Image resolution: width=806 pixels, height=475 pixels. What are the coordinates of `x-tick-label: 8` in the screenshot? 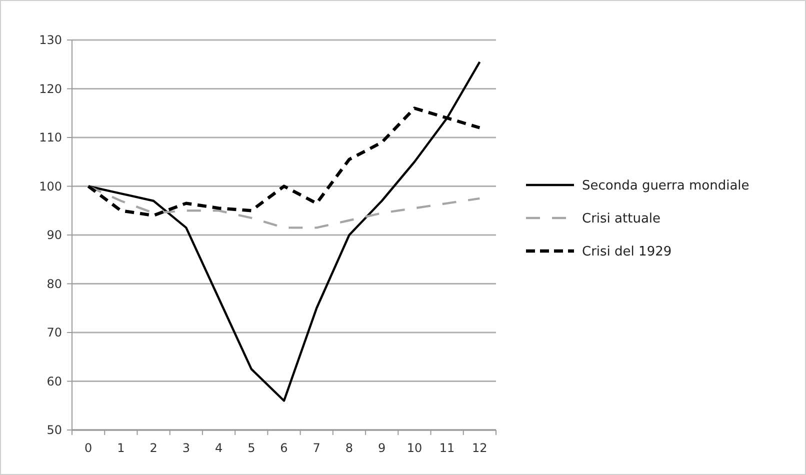 It's located at (349, 448).